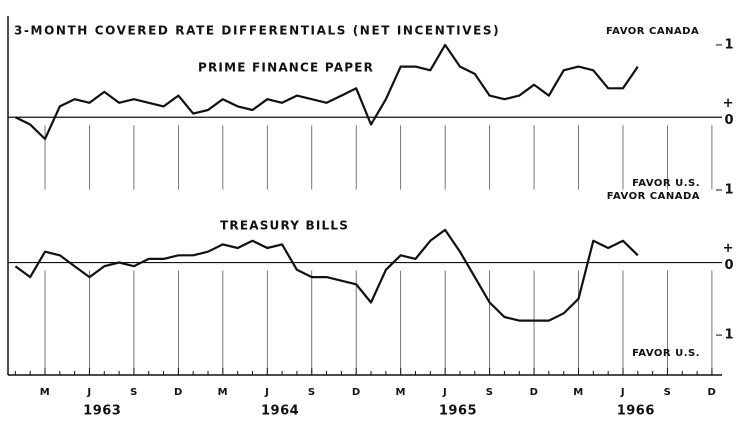 Image resolution: width=739 pixels, height=421 pixels. Describe the element at coordinates (102, 411) in the screenshot. I see `year-label: 1963` at that location.